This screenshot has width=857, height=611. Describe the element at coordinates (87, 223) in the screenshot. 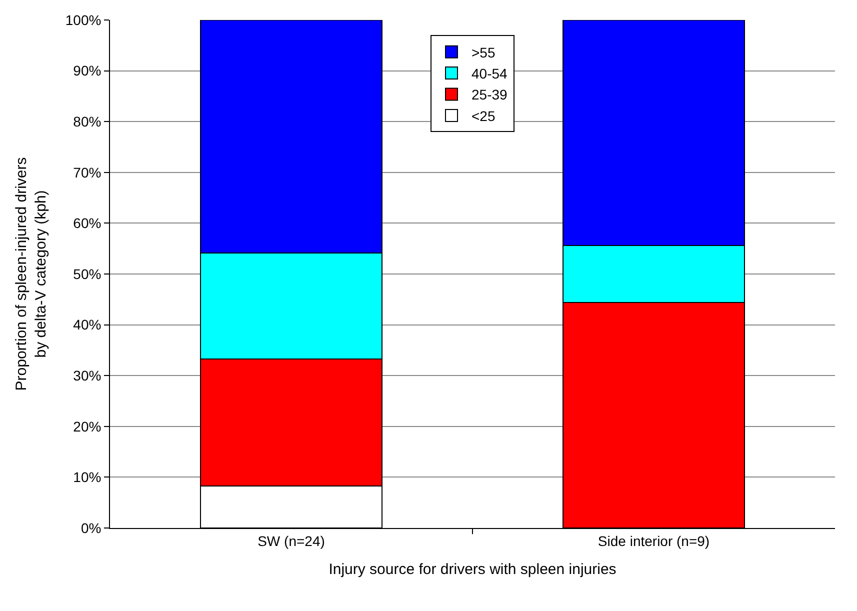

I see `y-tick-label: 60%` at that location.